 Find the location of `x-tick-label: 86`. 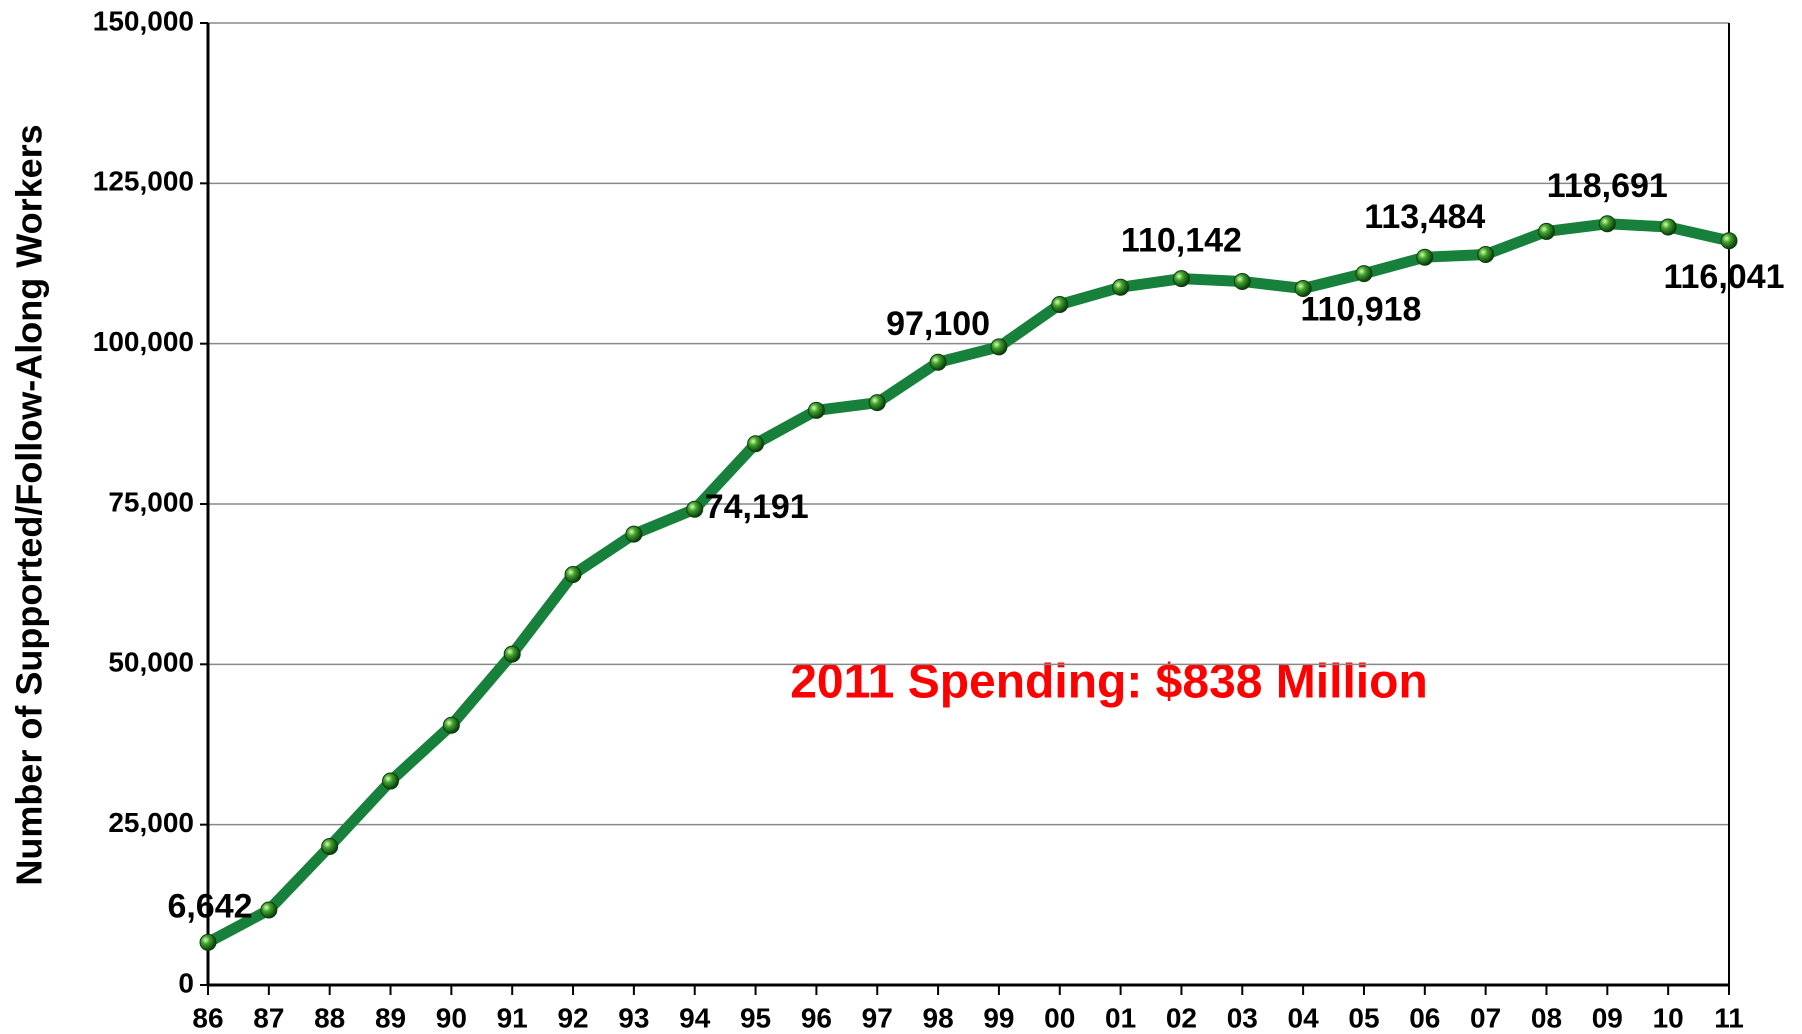

x-tick-label: 86 is located at coordinates (207, 1017).